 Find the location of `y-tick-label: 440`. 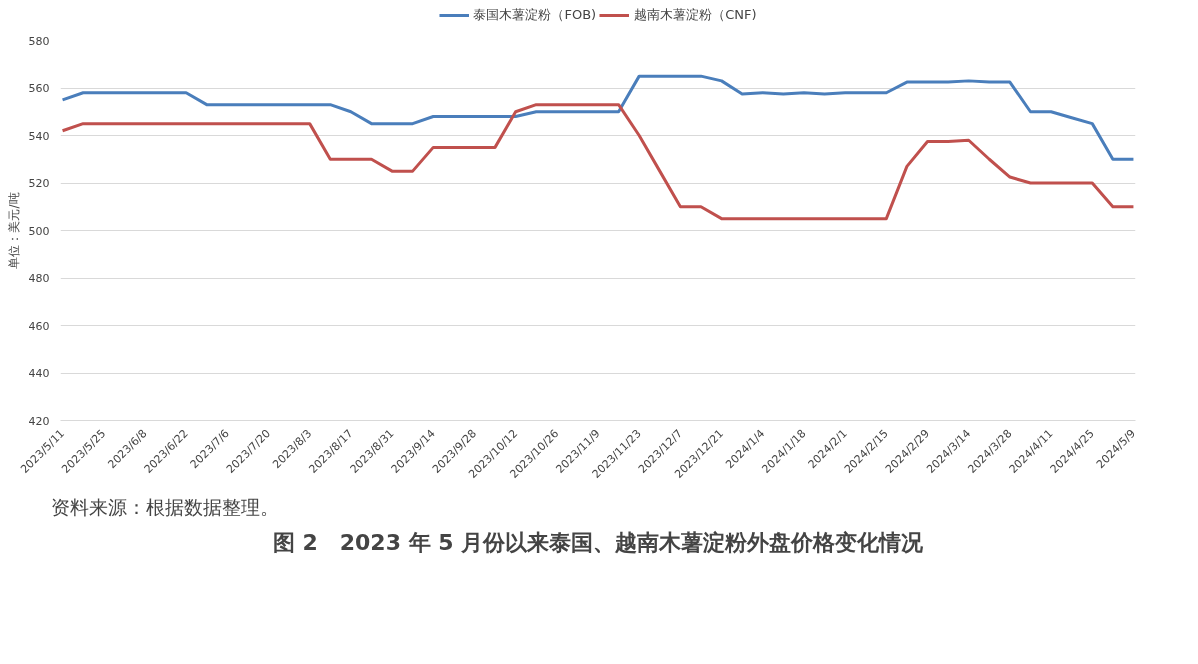

y-tick-label: 440 is located at coordinates (39, 373).